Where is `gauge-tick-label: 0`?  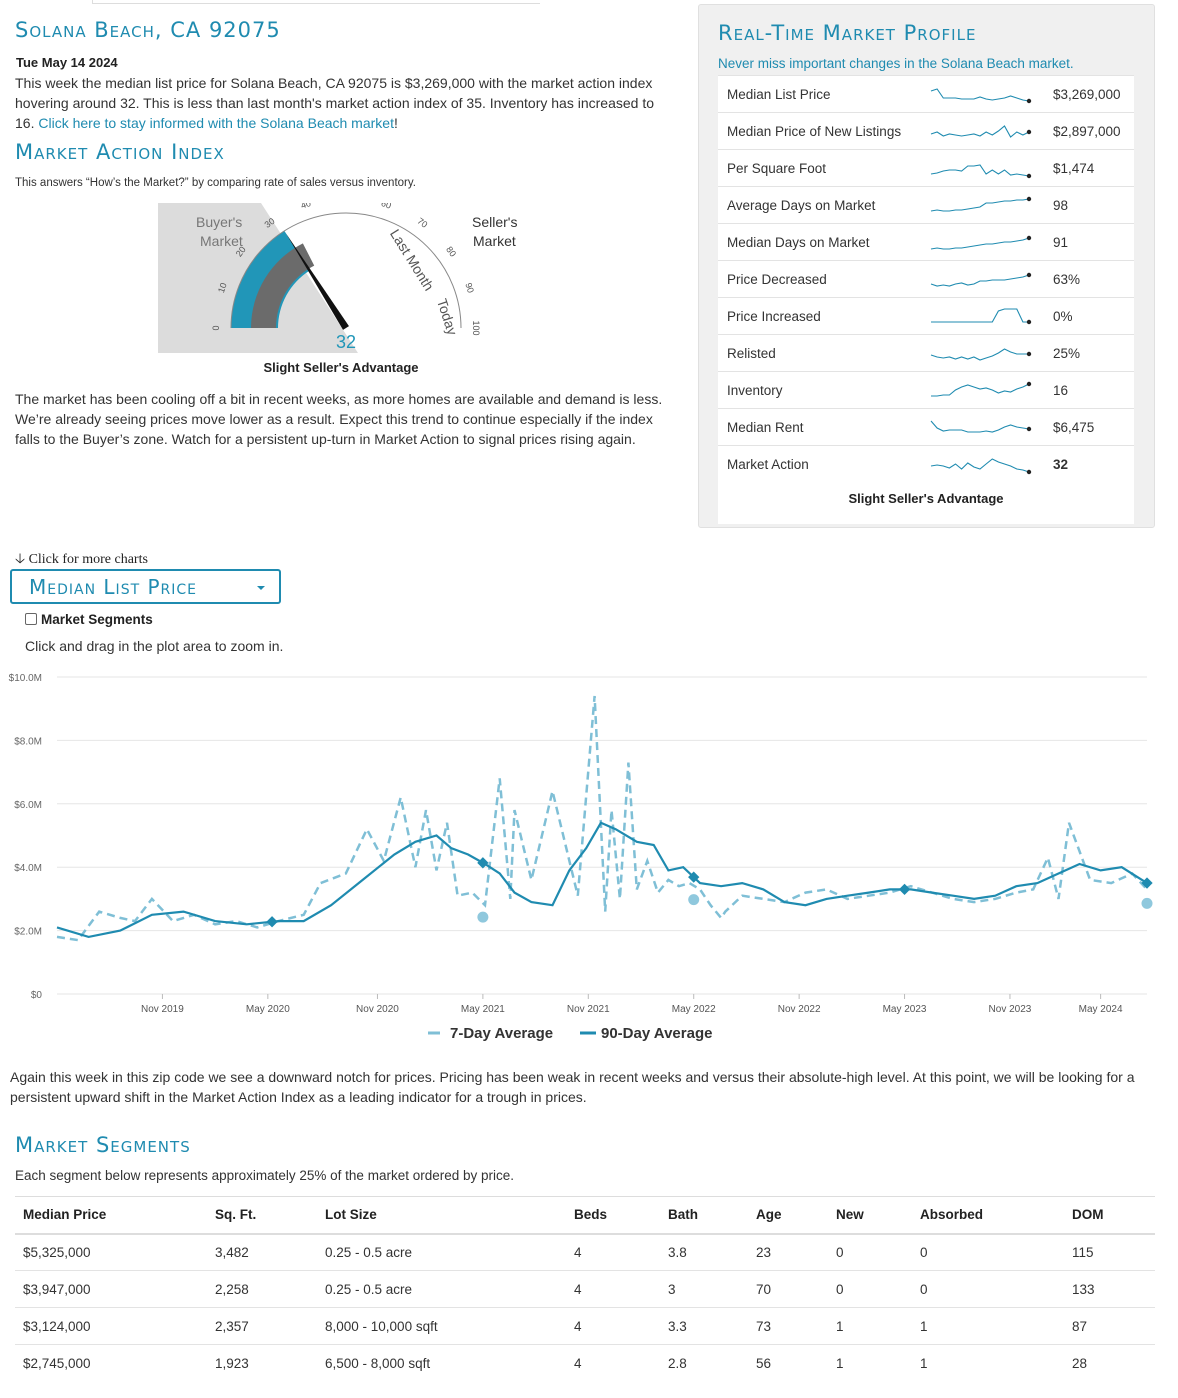 gauge-tick-label: 0 is located at coordinates (216, 327).